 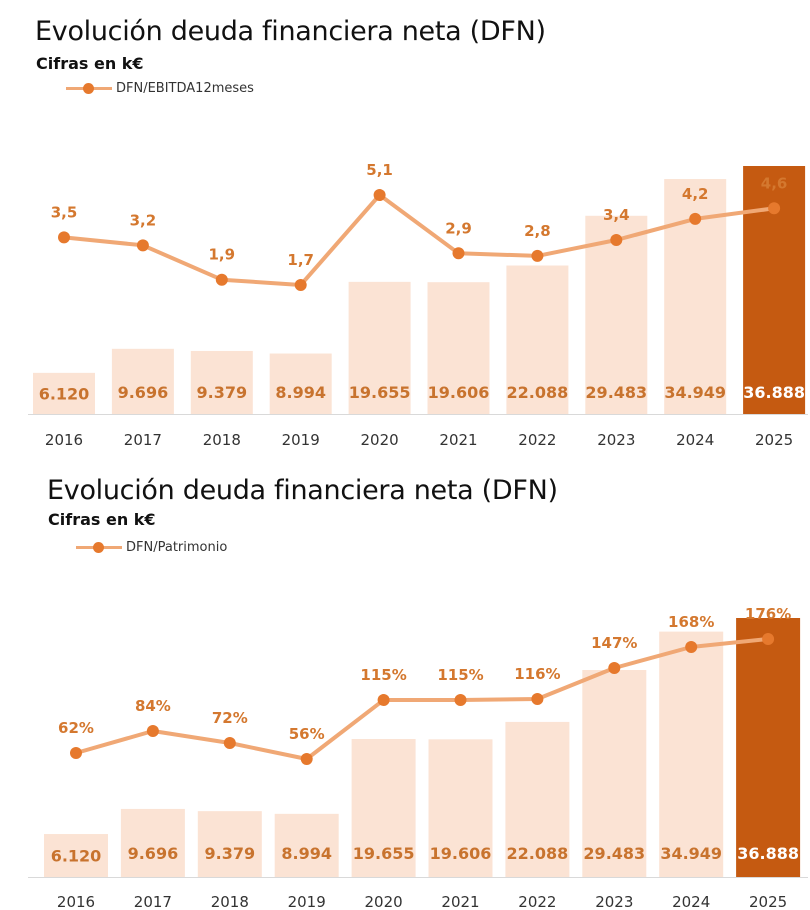 What do you see at coordinates (221, 279) in the screenshot?
I see `ratio-point-2018` at bounding box center [221, 279].